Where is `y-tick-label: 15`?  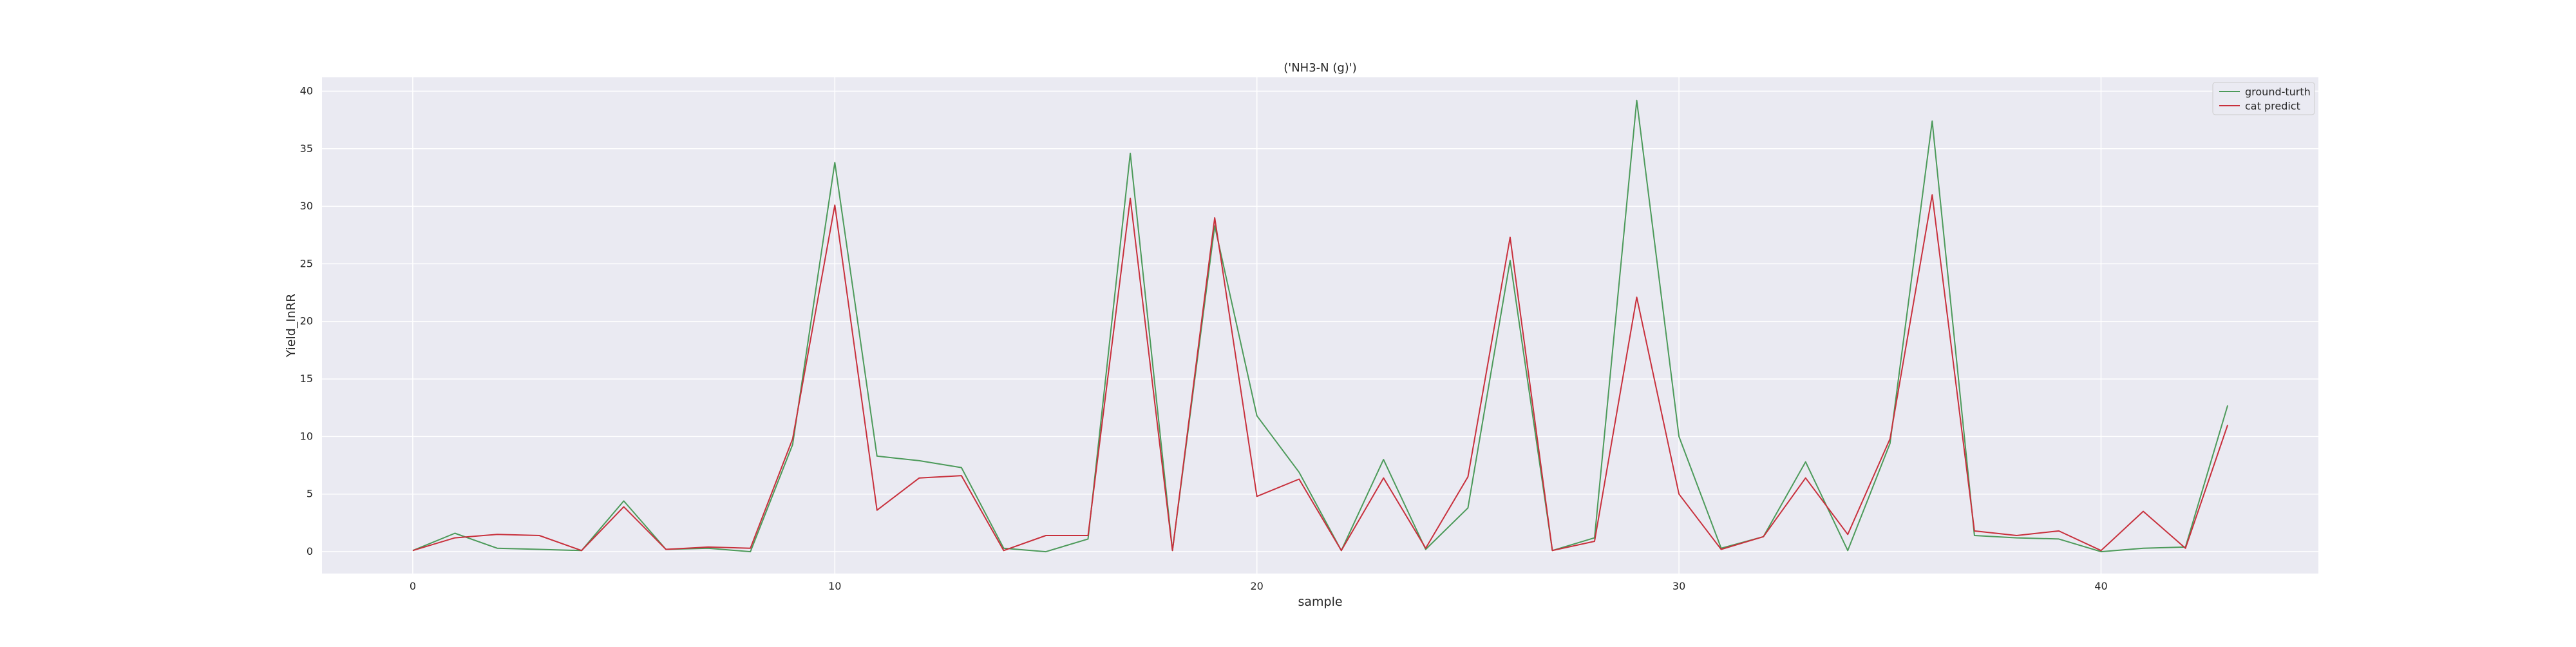 y-tick-label: 15 is located at coordinates (306, 378).